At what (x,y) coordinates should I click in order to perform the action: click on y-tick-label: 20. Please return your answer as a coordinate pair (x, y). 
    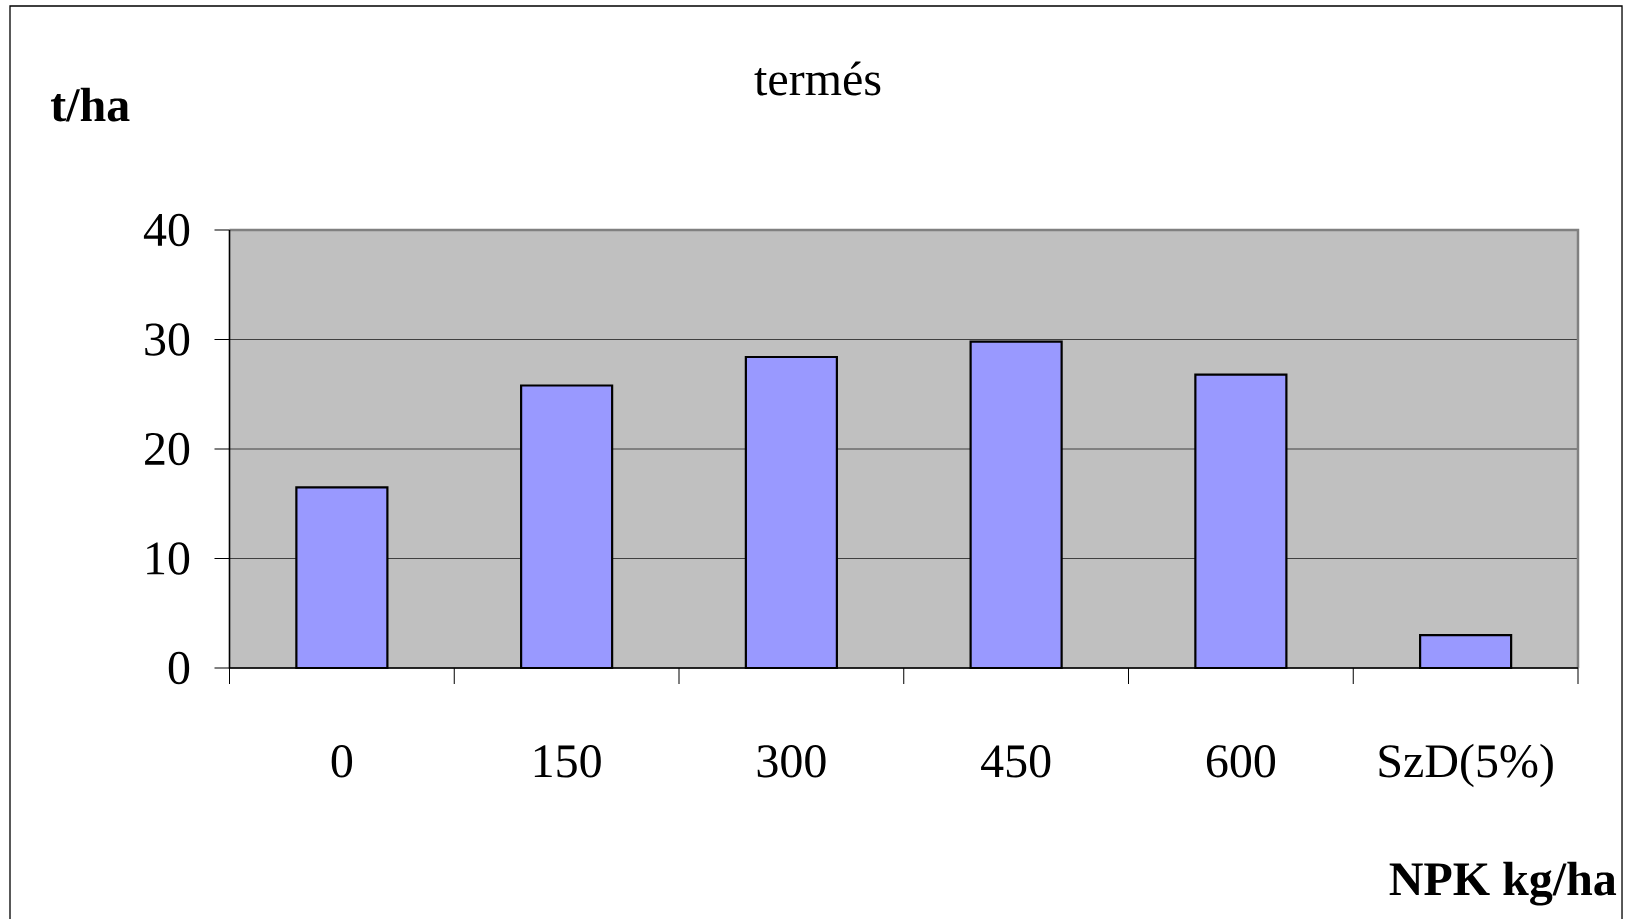
    Looking at the image, I should click on (167, 449).